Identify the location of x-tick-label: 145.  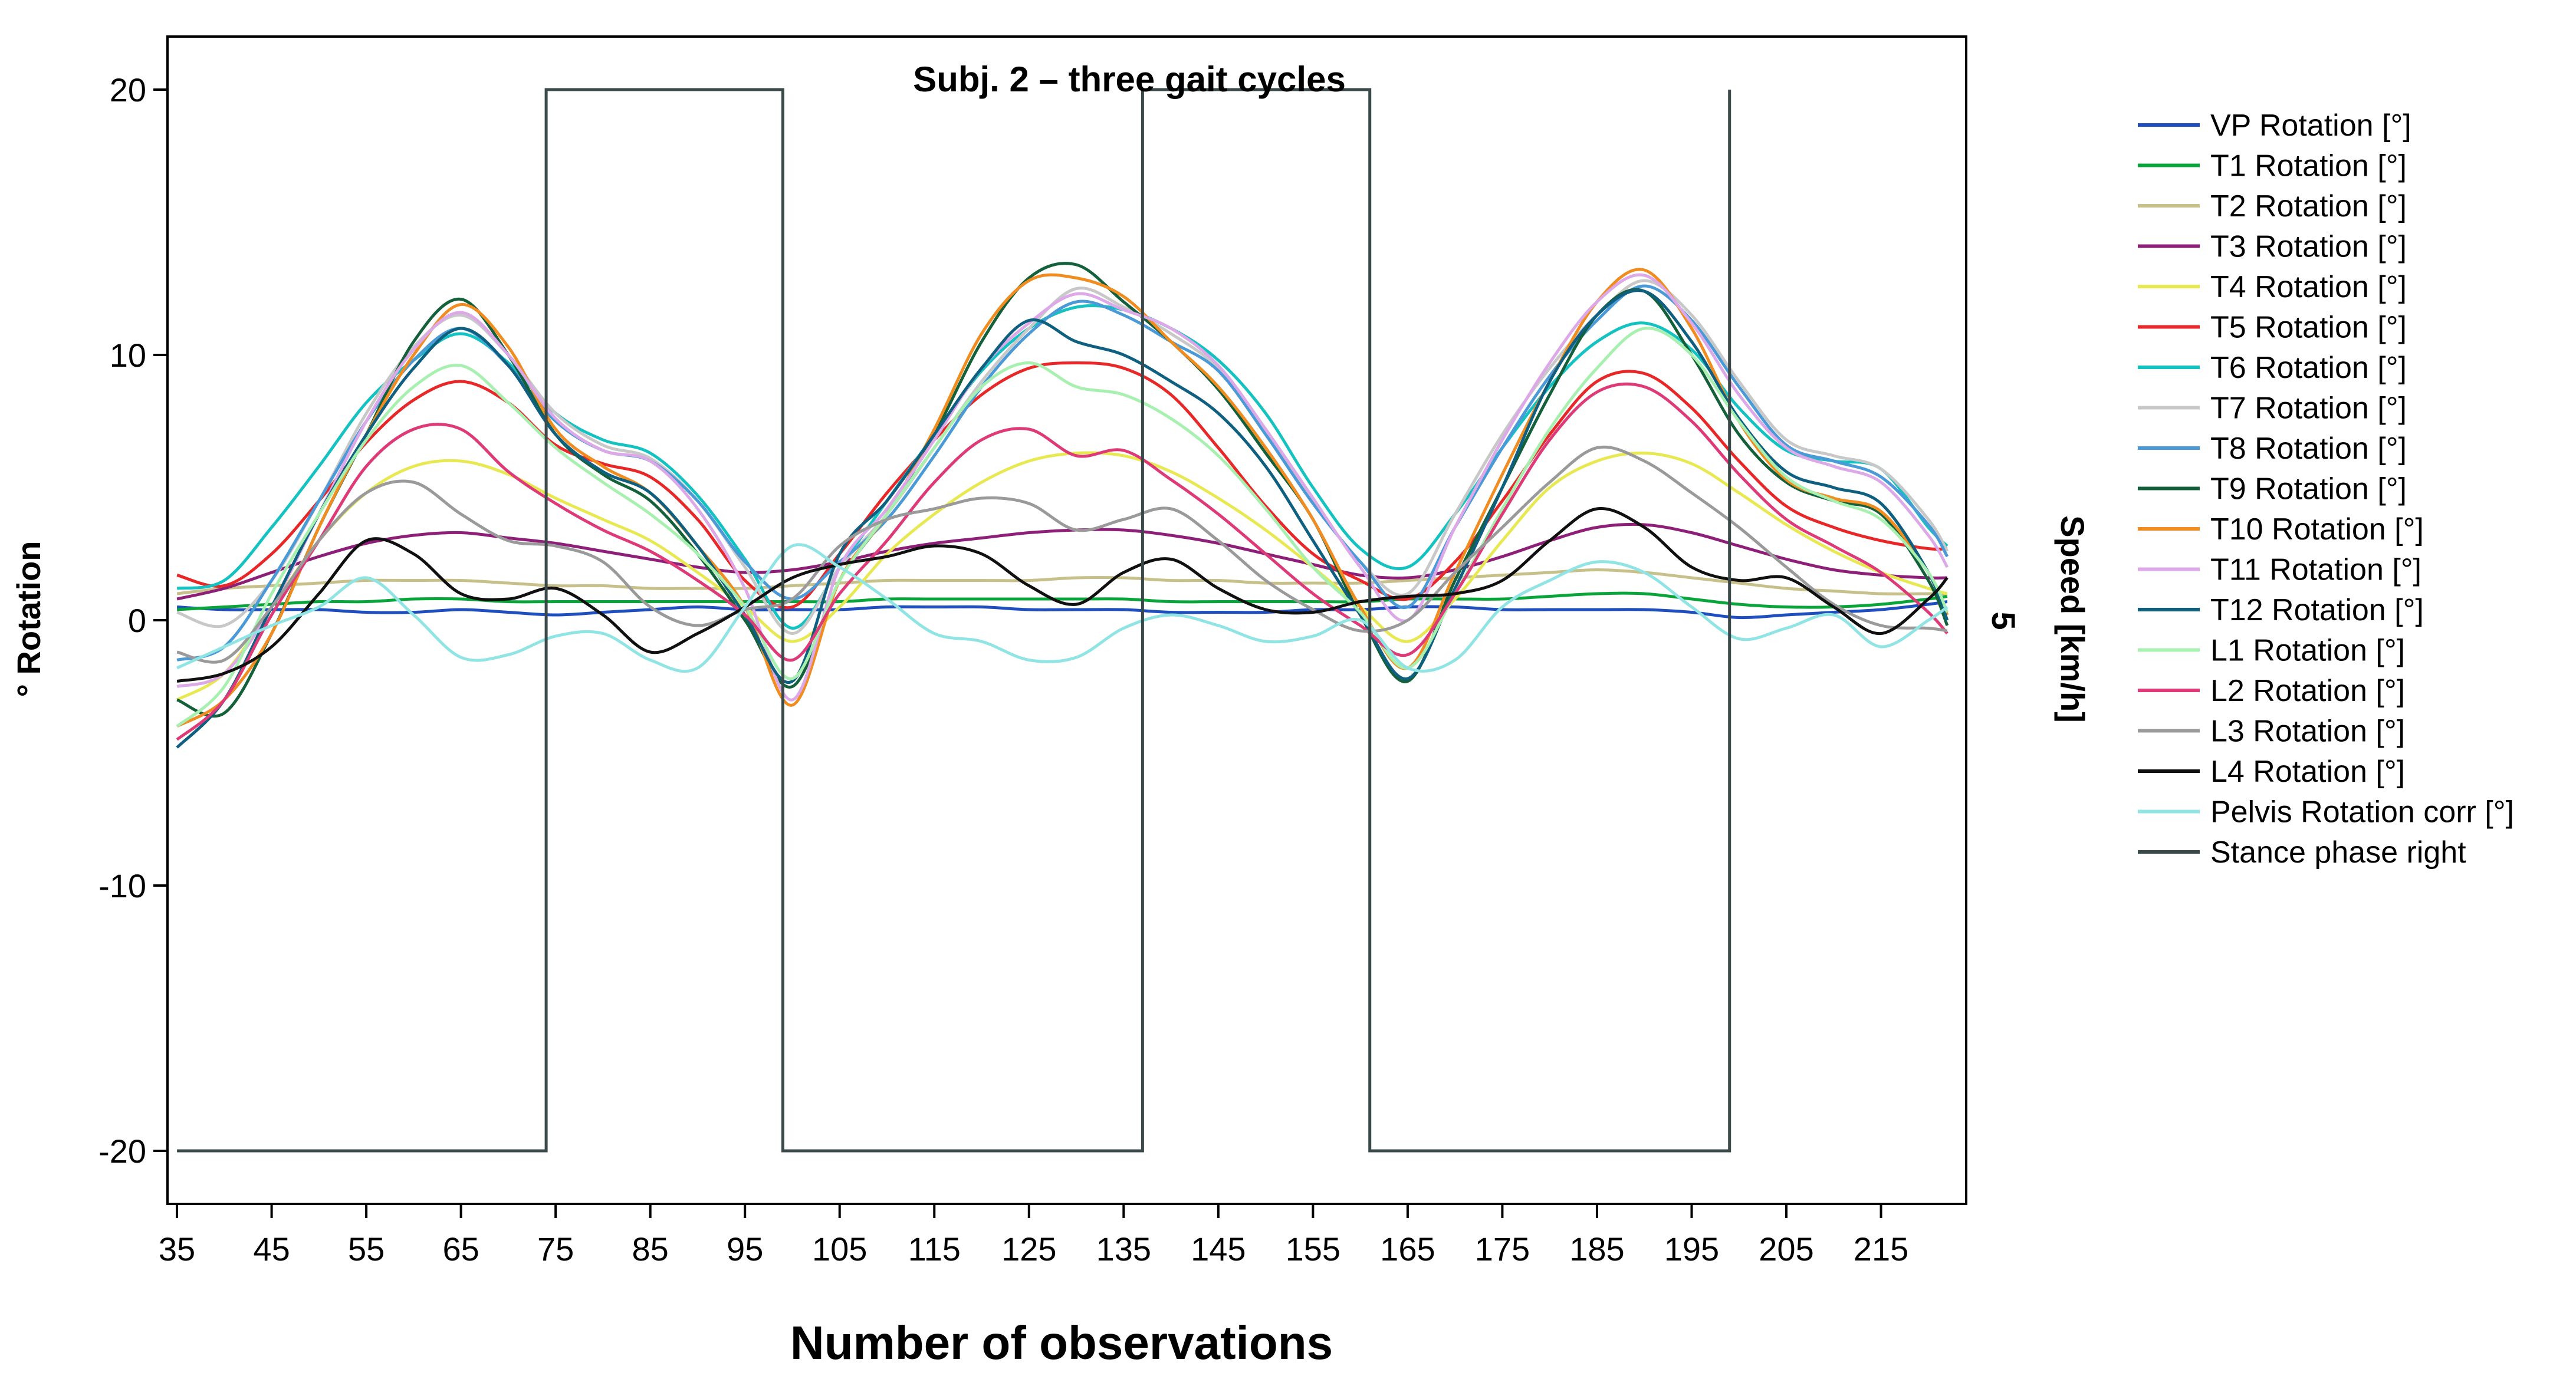
(1218, 1249).